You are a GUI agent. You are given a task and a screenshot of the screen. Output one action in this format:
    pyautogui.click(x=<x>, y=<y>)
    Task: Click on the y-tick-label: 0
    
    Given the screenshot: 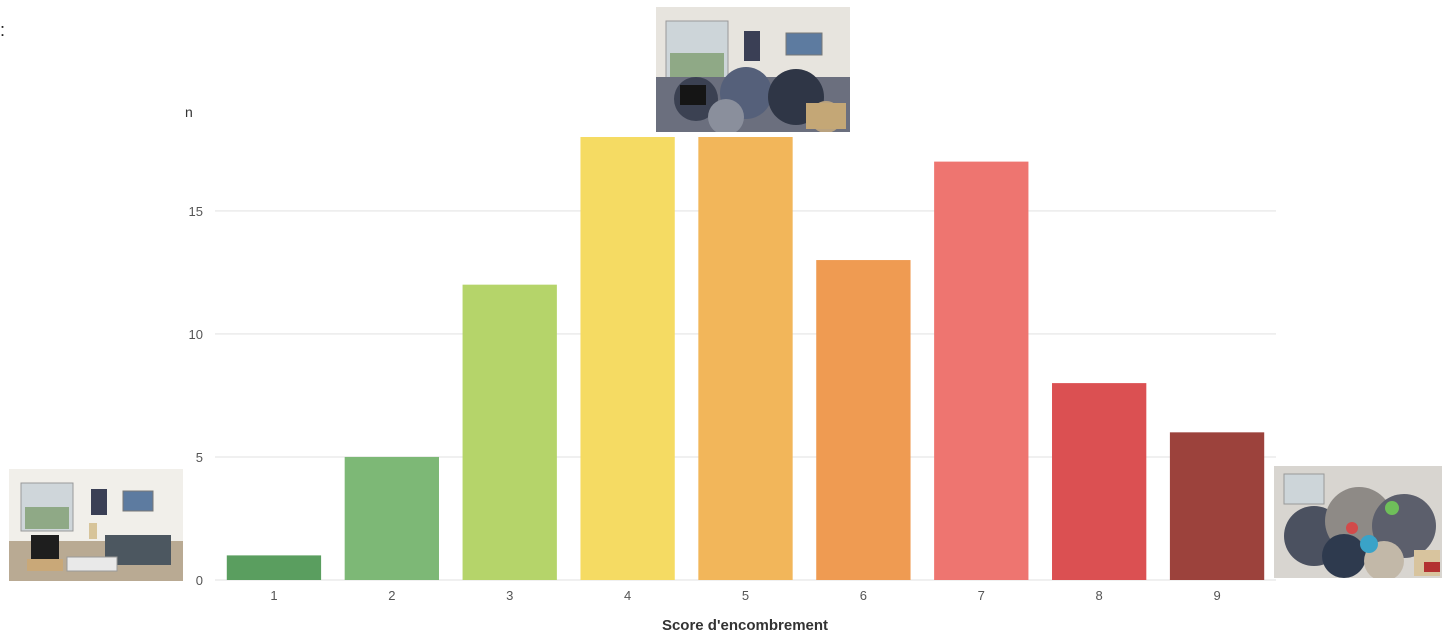 What is the action you would take?
    pyautogui.click(x=199, y=580)
    